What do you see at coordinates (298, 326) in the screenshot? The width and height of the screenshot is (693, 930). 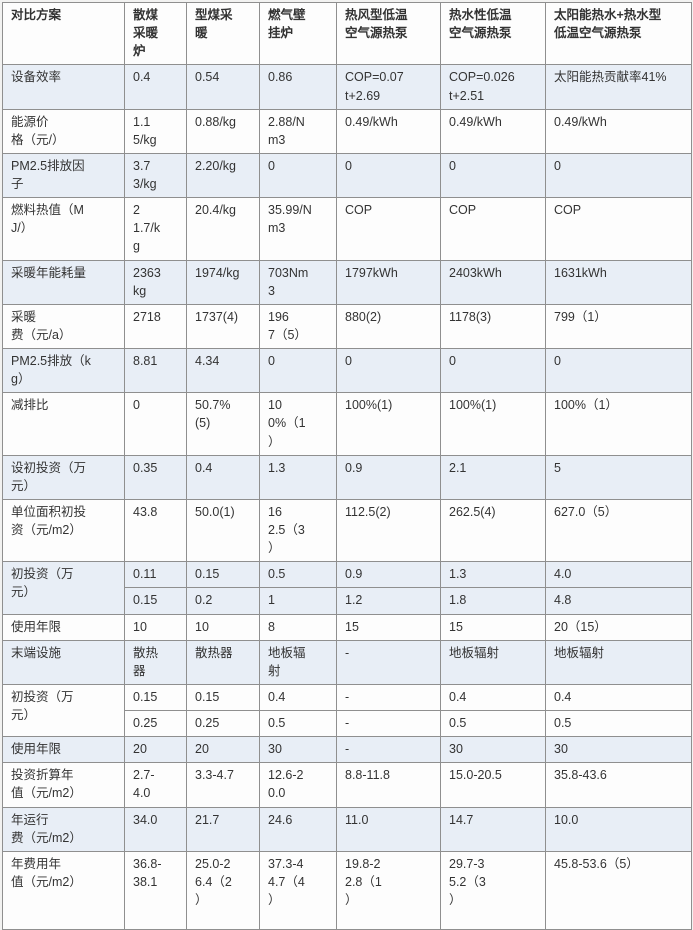 I see `table-cell: 196 7（5）` at bounding box center [298, 326].